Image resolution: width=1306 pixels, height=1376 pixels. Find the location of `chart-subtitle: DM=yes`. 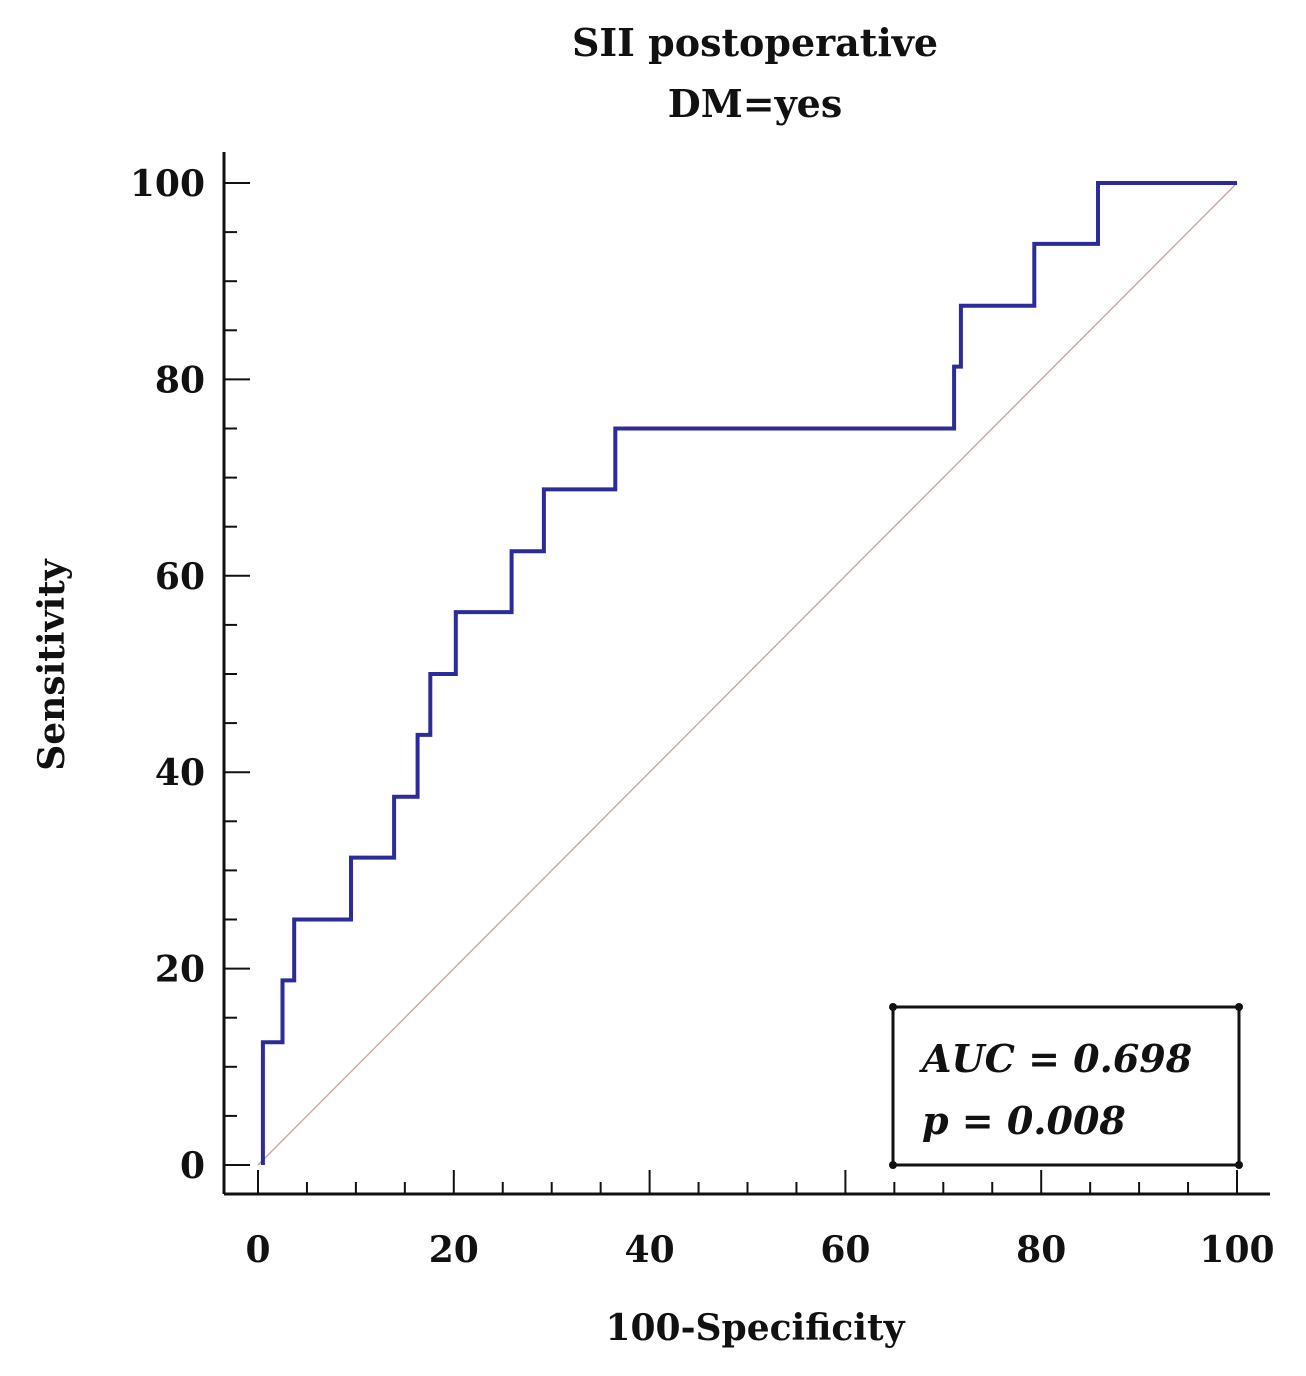

chart-subtitle: DM=yes is located at coordinates (755, 103).